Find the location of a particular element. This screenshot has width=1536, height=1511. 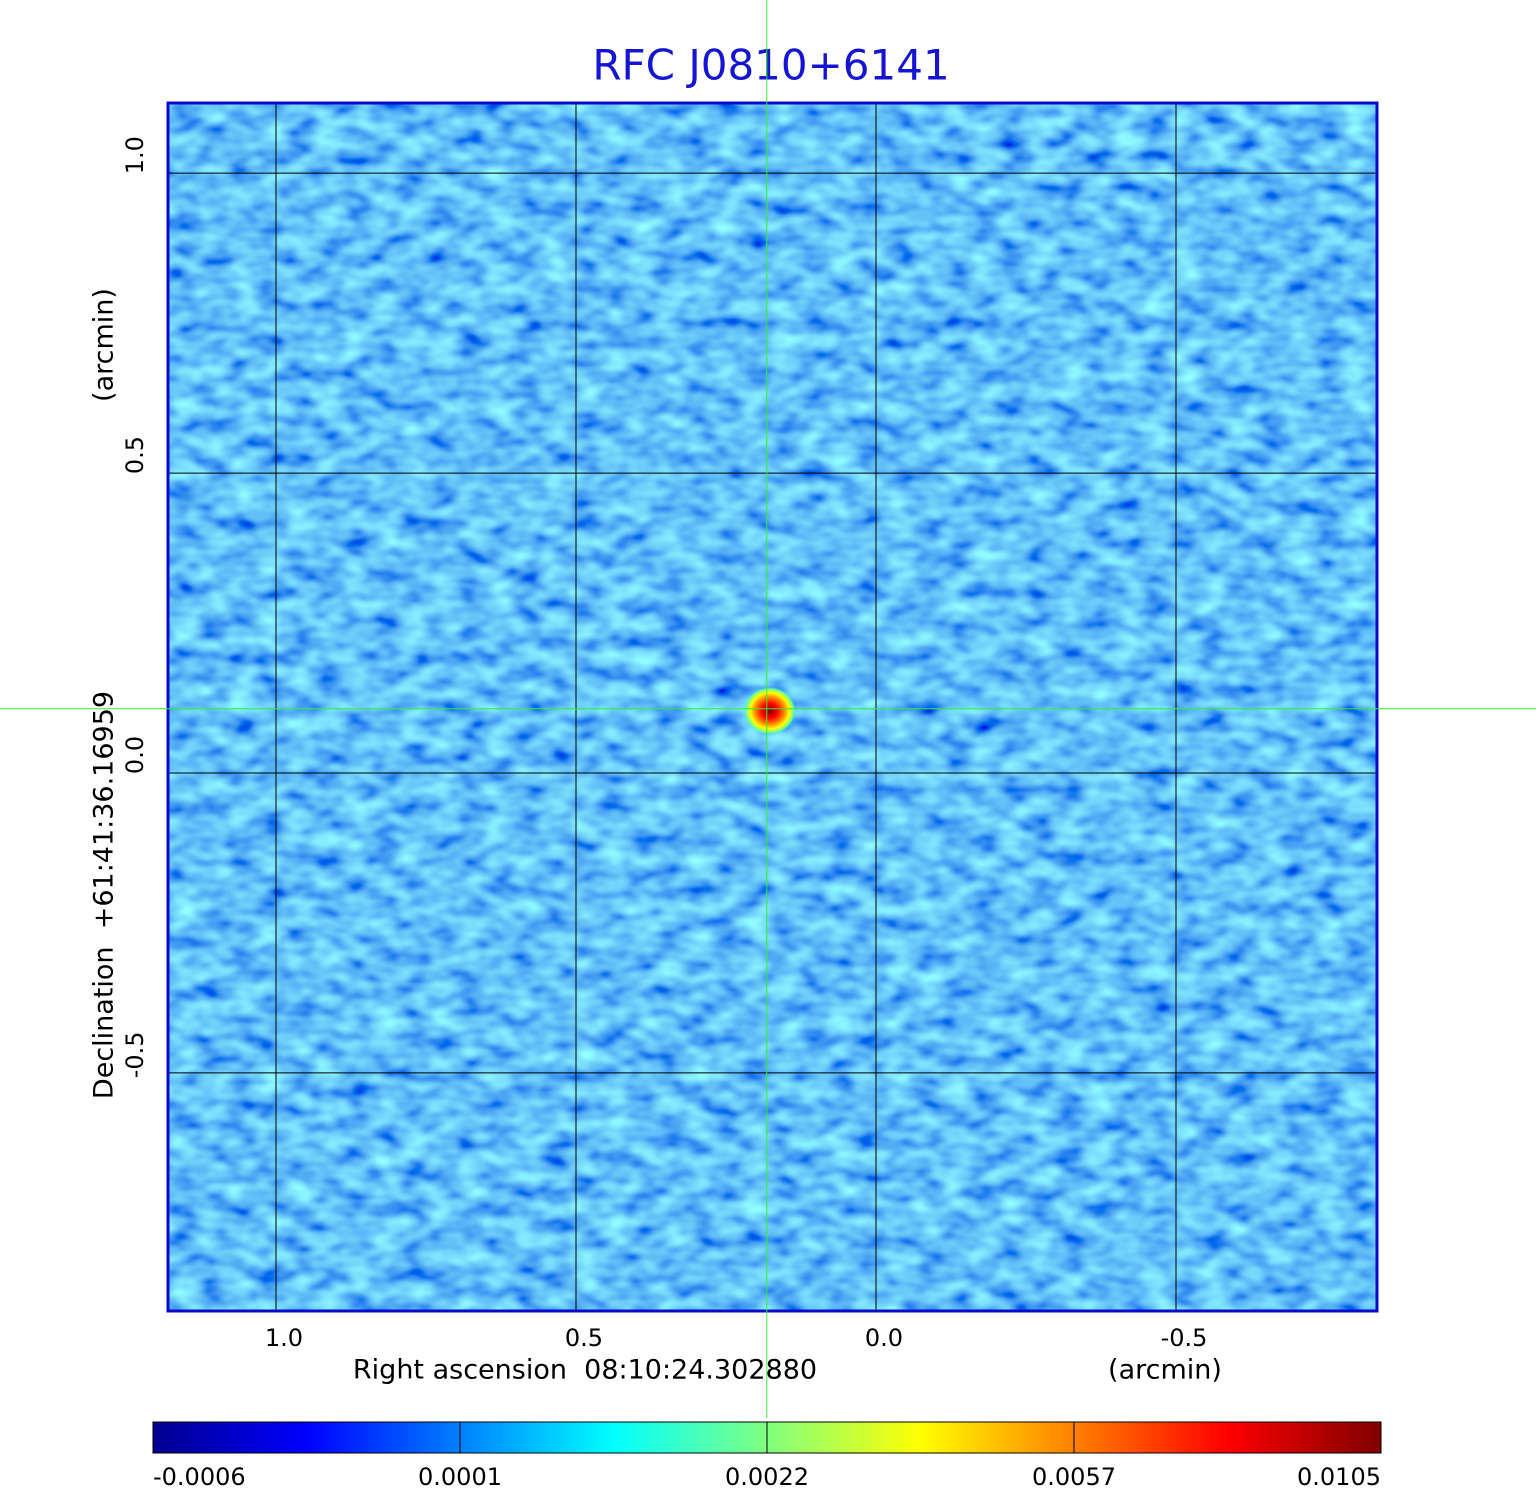

y-axis-unit: (arcmin) is located at coordinates (104, 345).